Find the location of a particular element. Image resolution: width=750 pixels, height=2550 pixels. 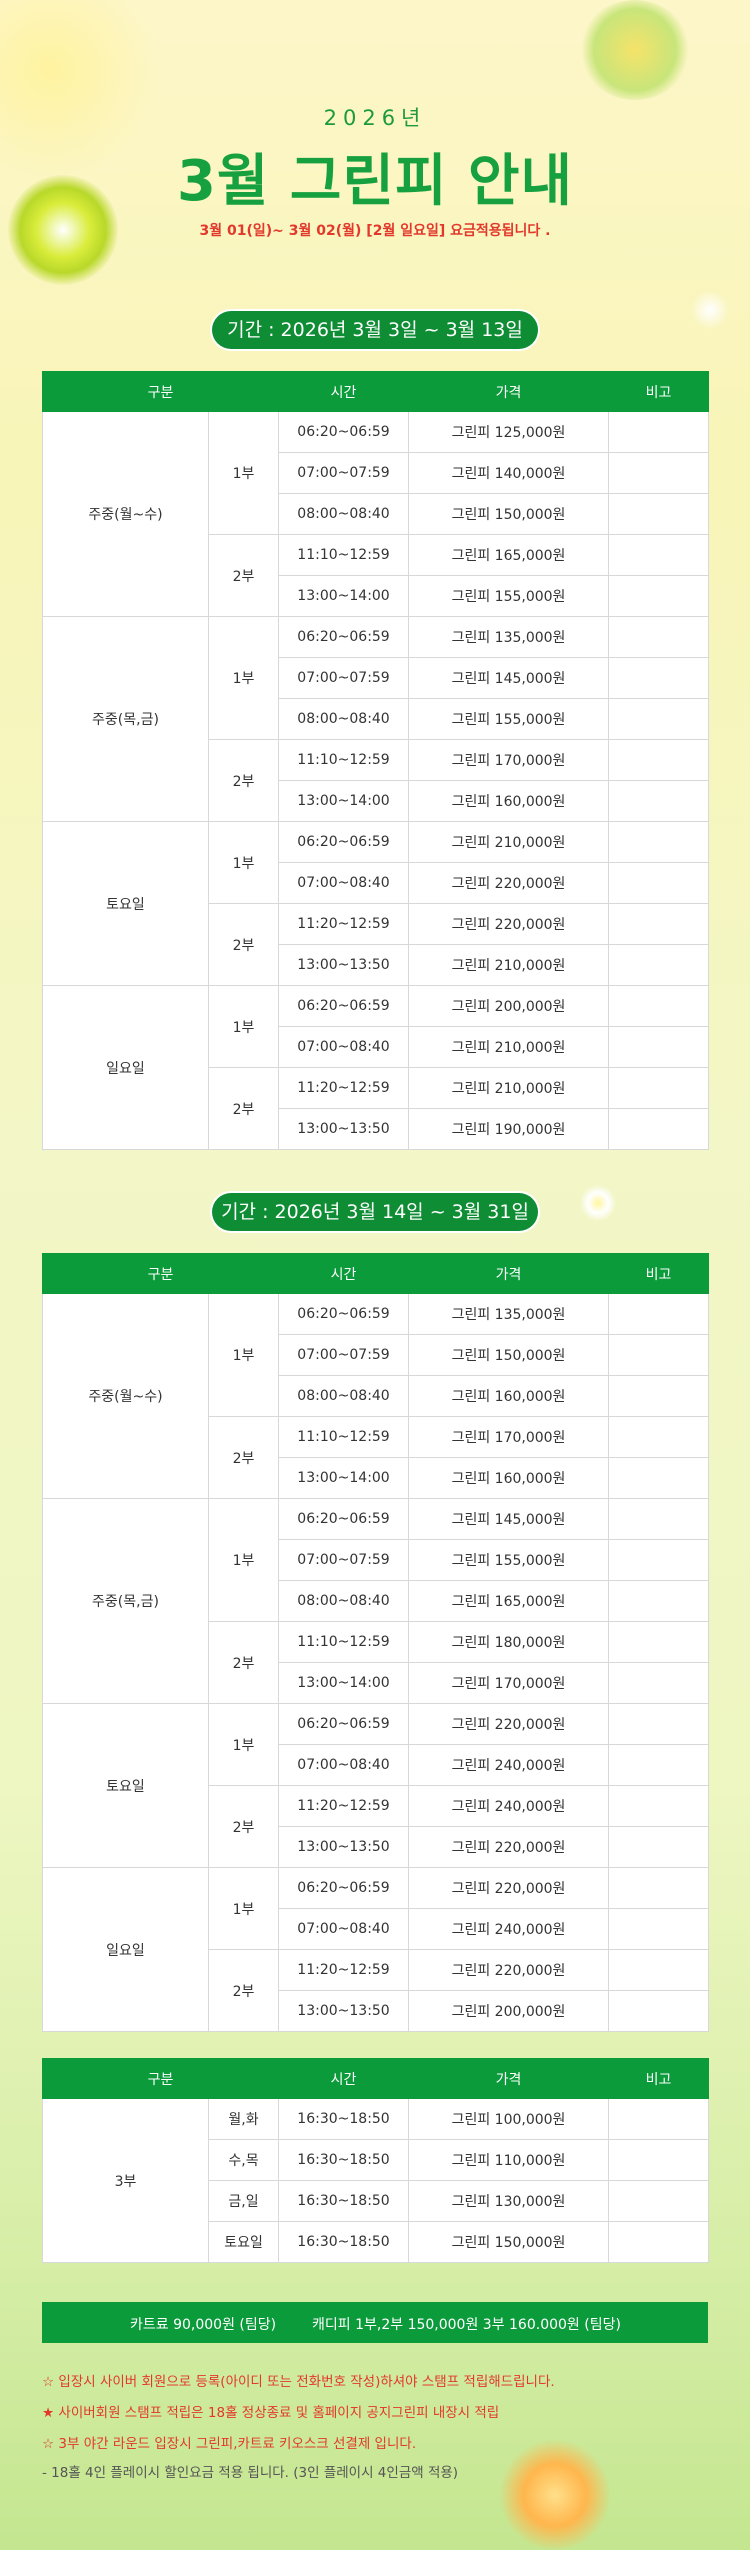

price-cell: 그린피 210,000원 is located at coordinates (509, 965).